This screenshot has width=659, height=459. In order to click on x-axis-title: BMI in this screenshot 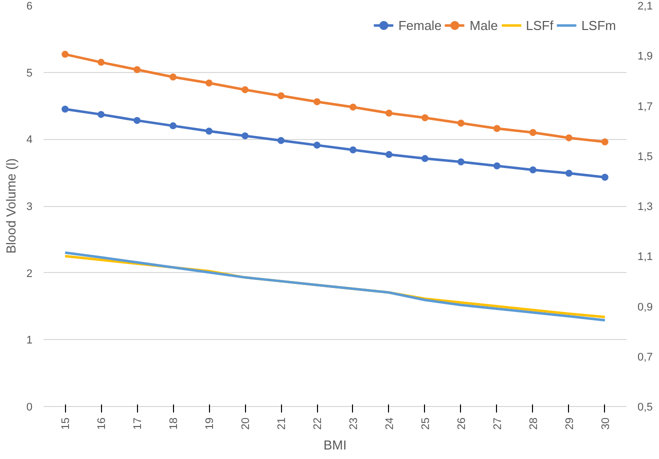, I will do `click(335, 445)`.